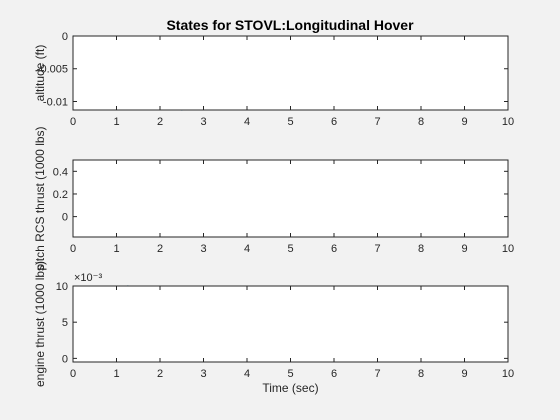  I want to click on y-axis-label: engine thrust (1000 lbs), so click(40, 324).